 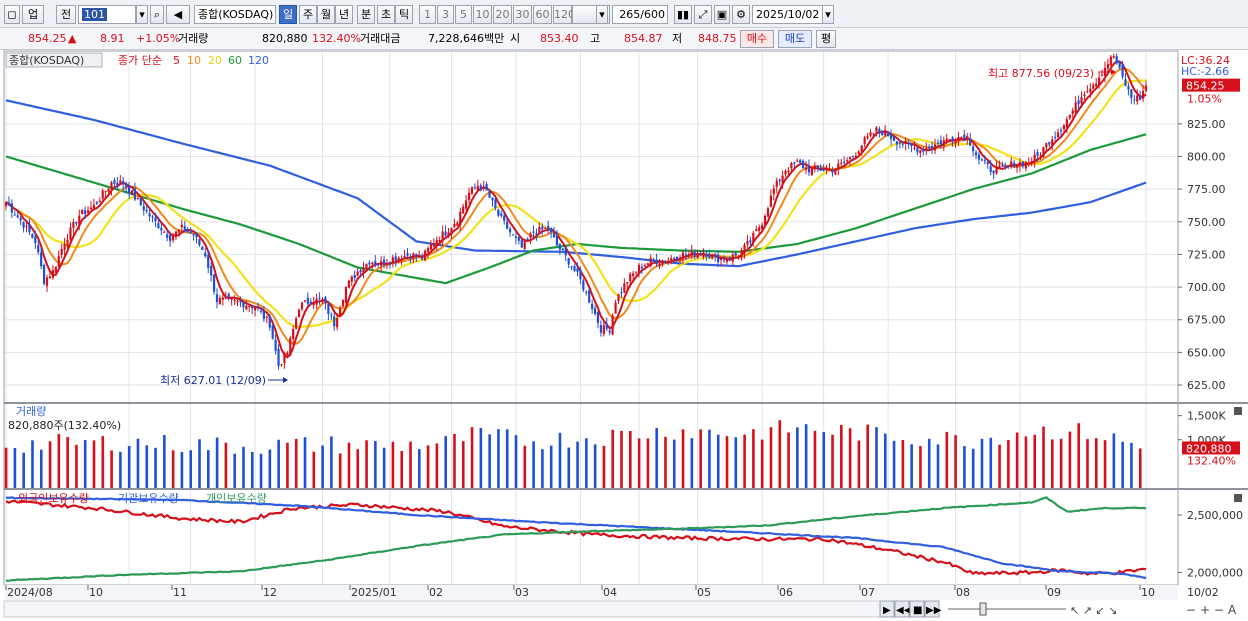 I want to click on interval-button-60: 60, so click(x=542, y=14).